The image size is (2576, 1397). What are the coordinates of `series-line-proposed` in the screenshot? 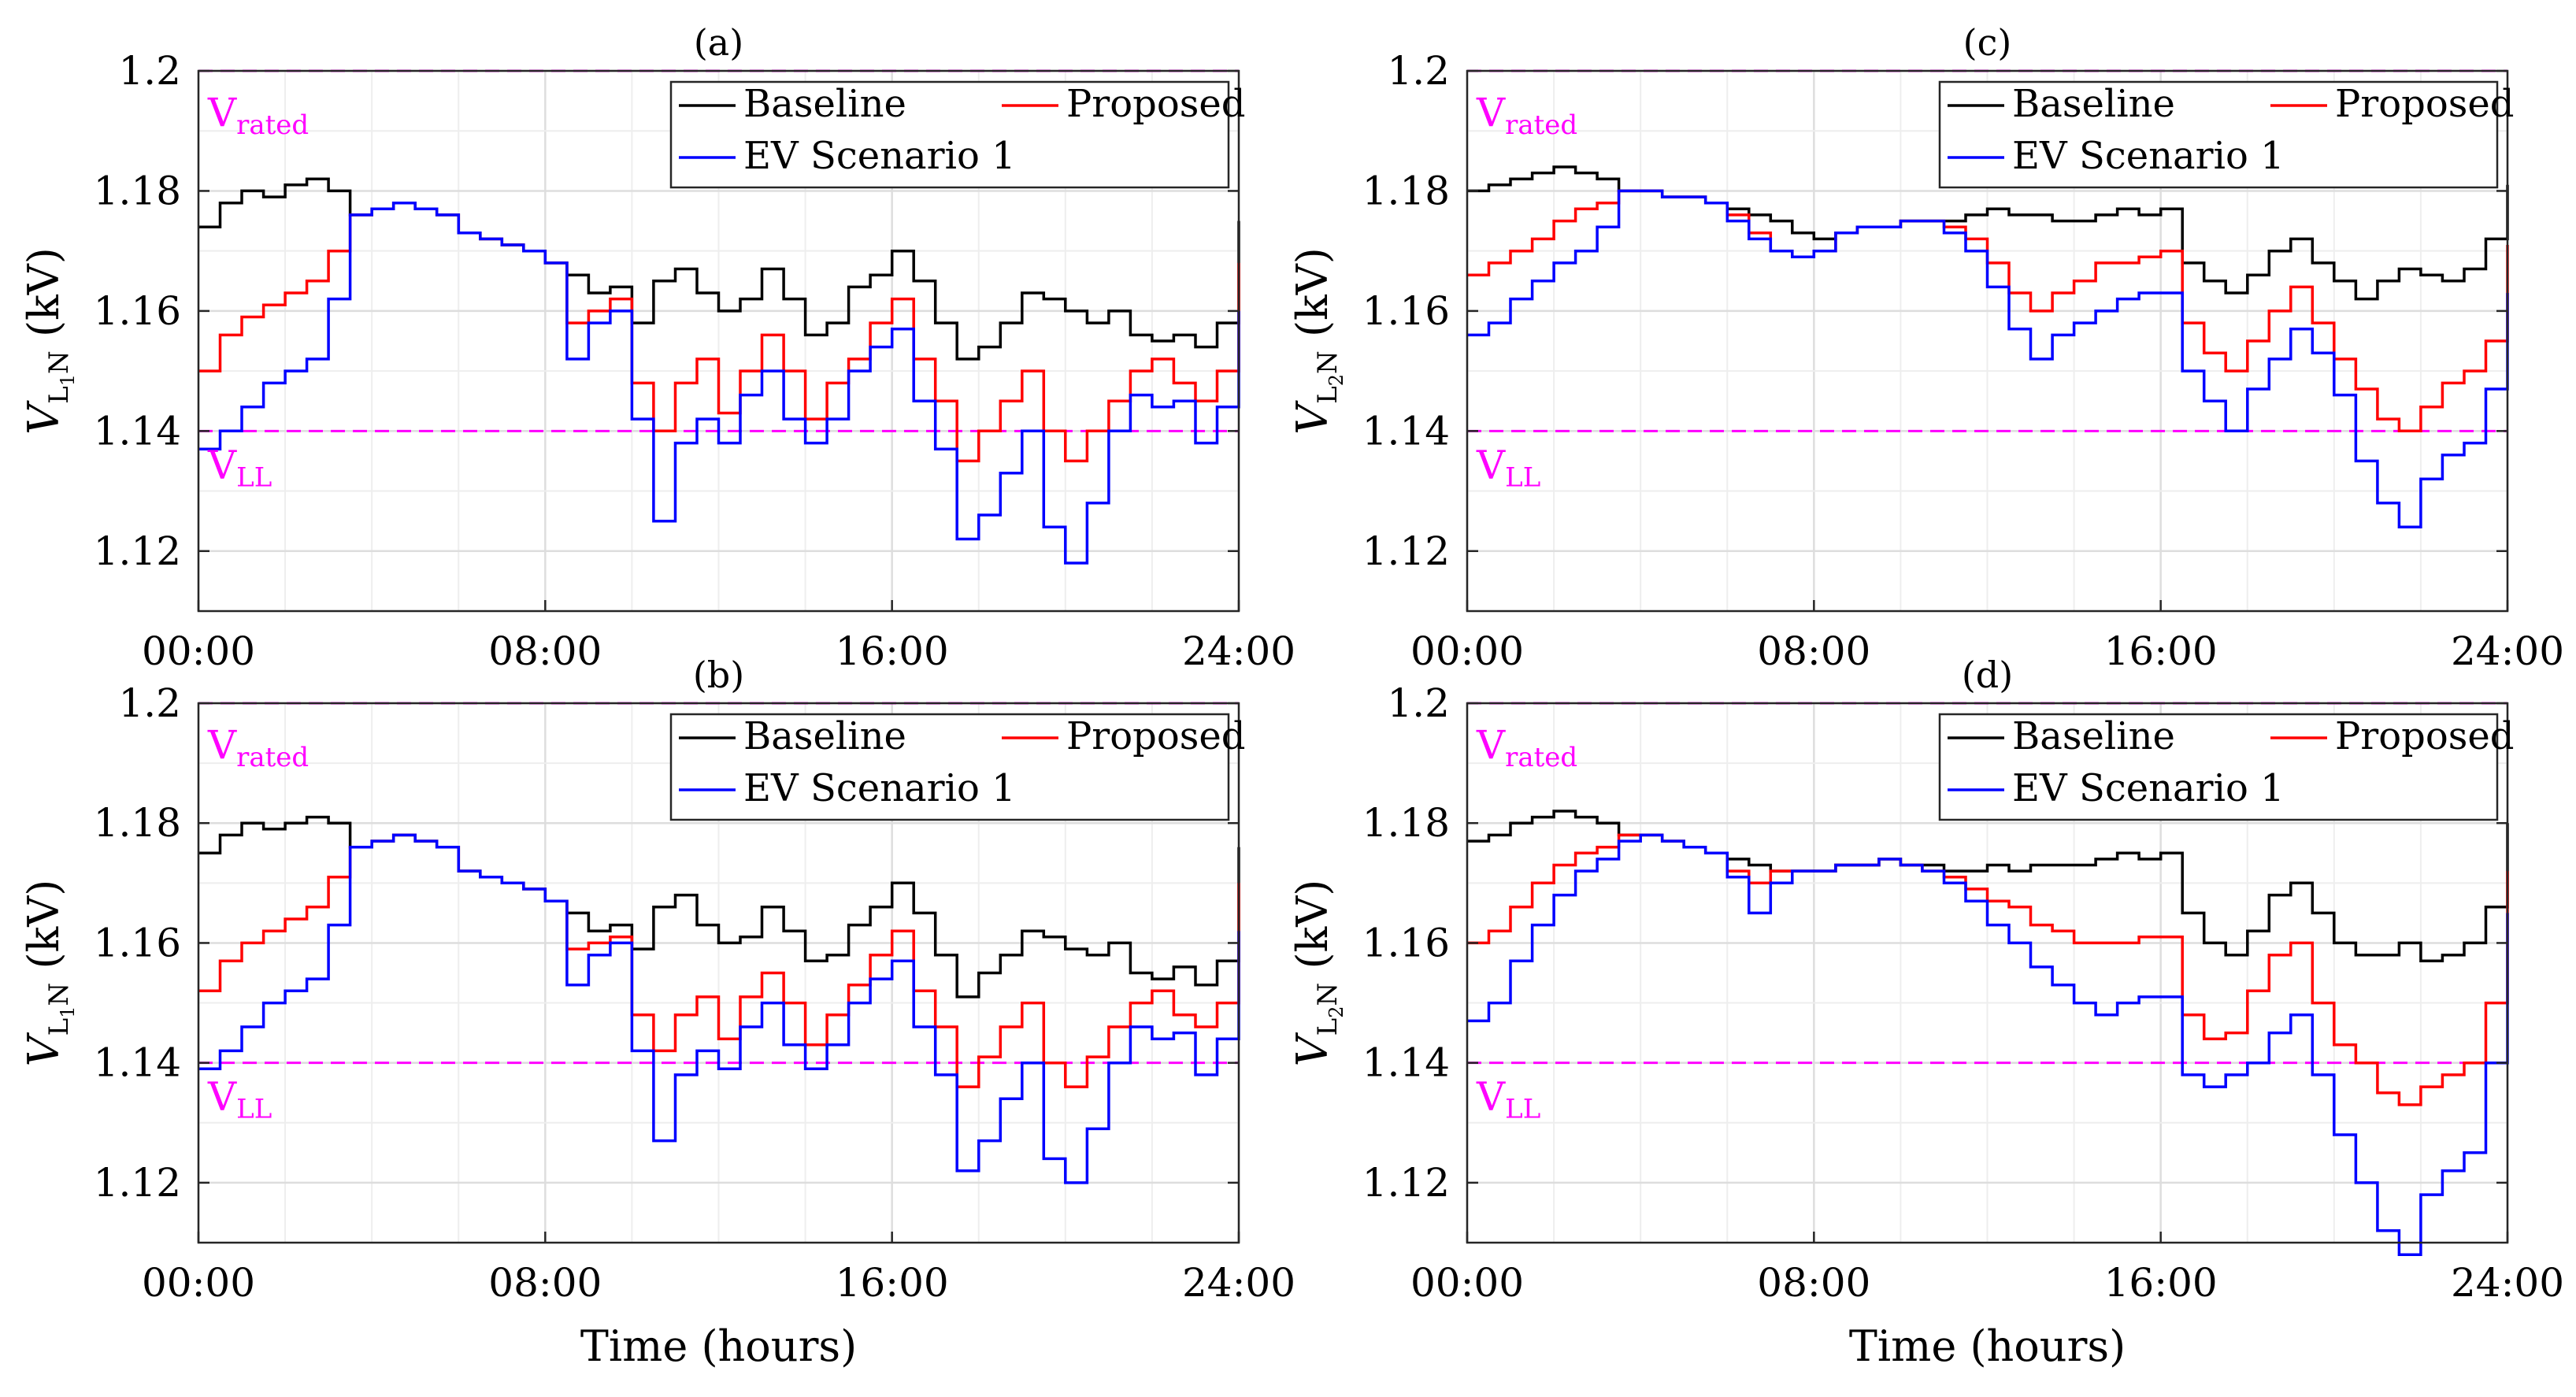 It's located at (1988, 970).